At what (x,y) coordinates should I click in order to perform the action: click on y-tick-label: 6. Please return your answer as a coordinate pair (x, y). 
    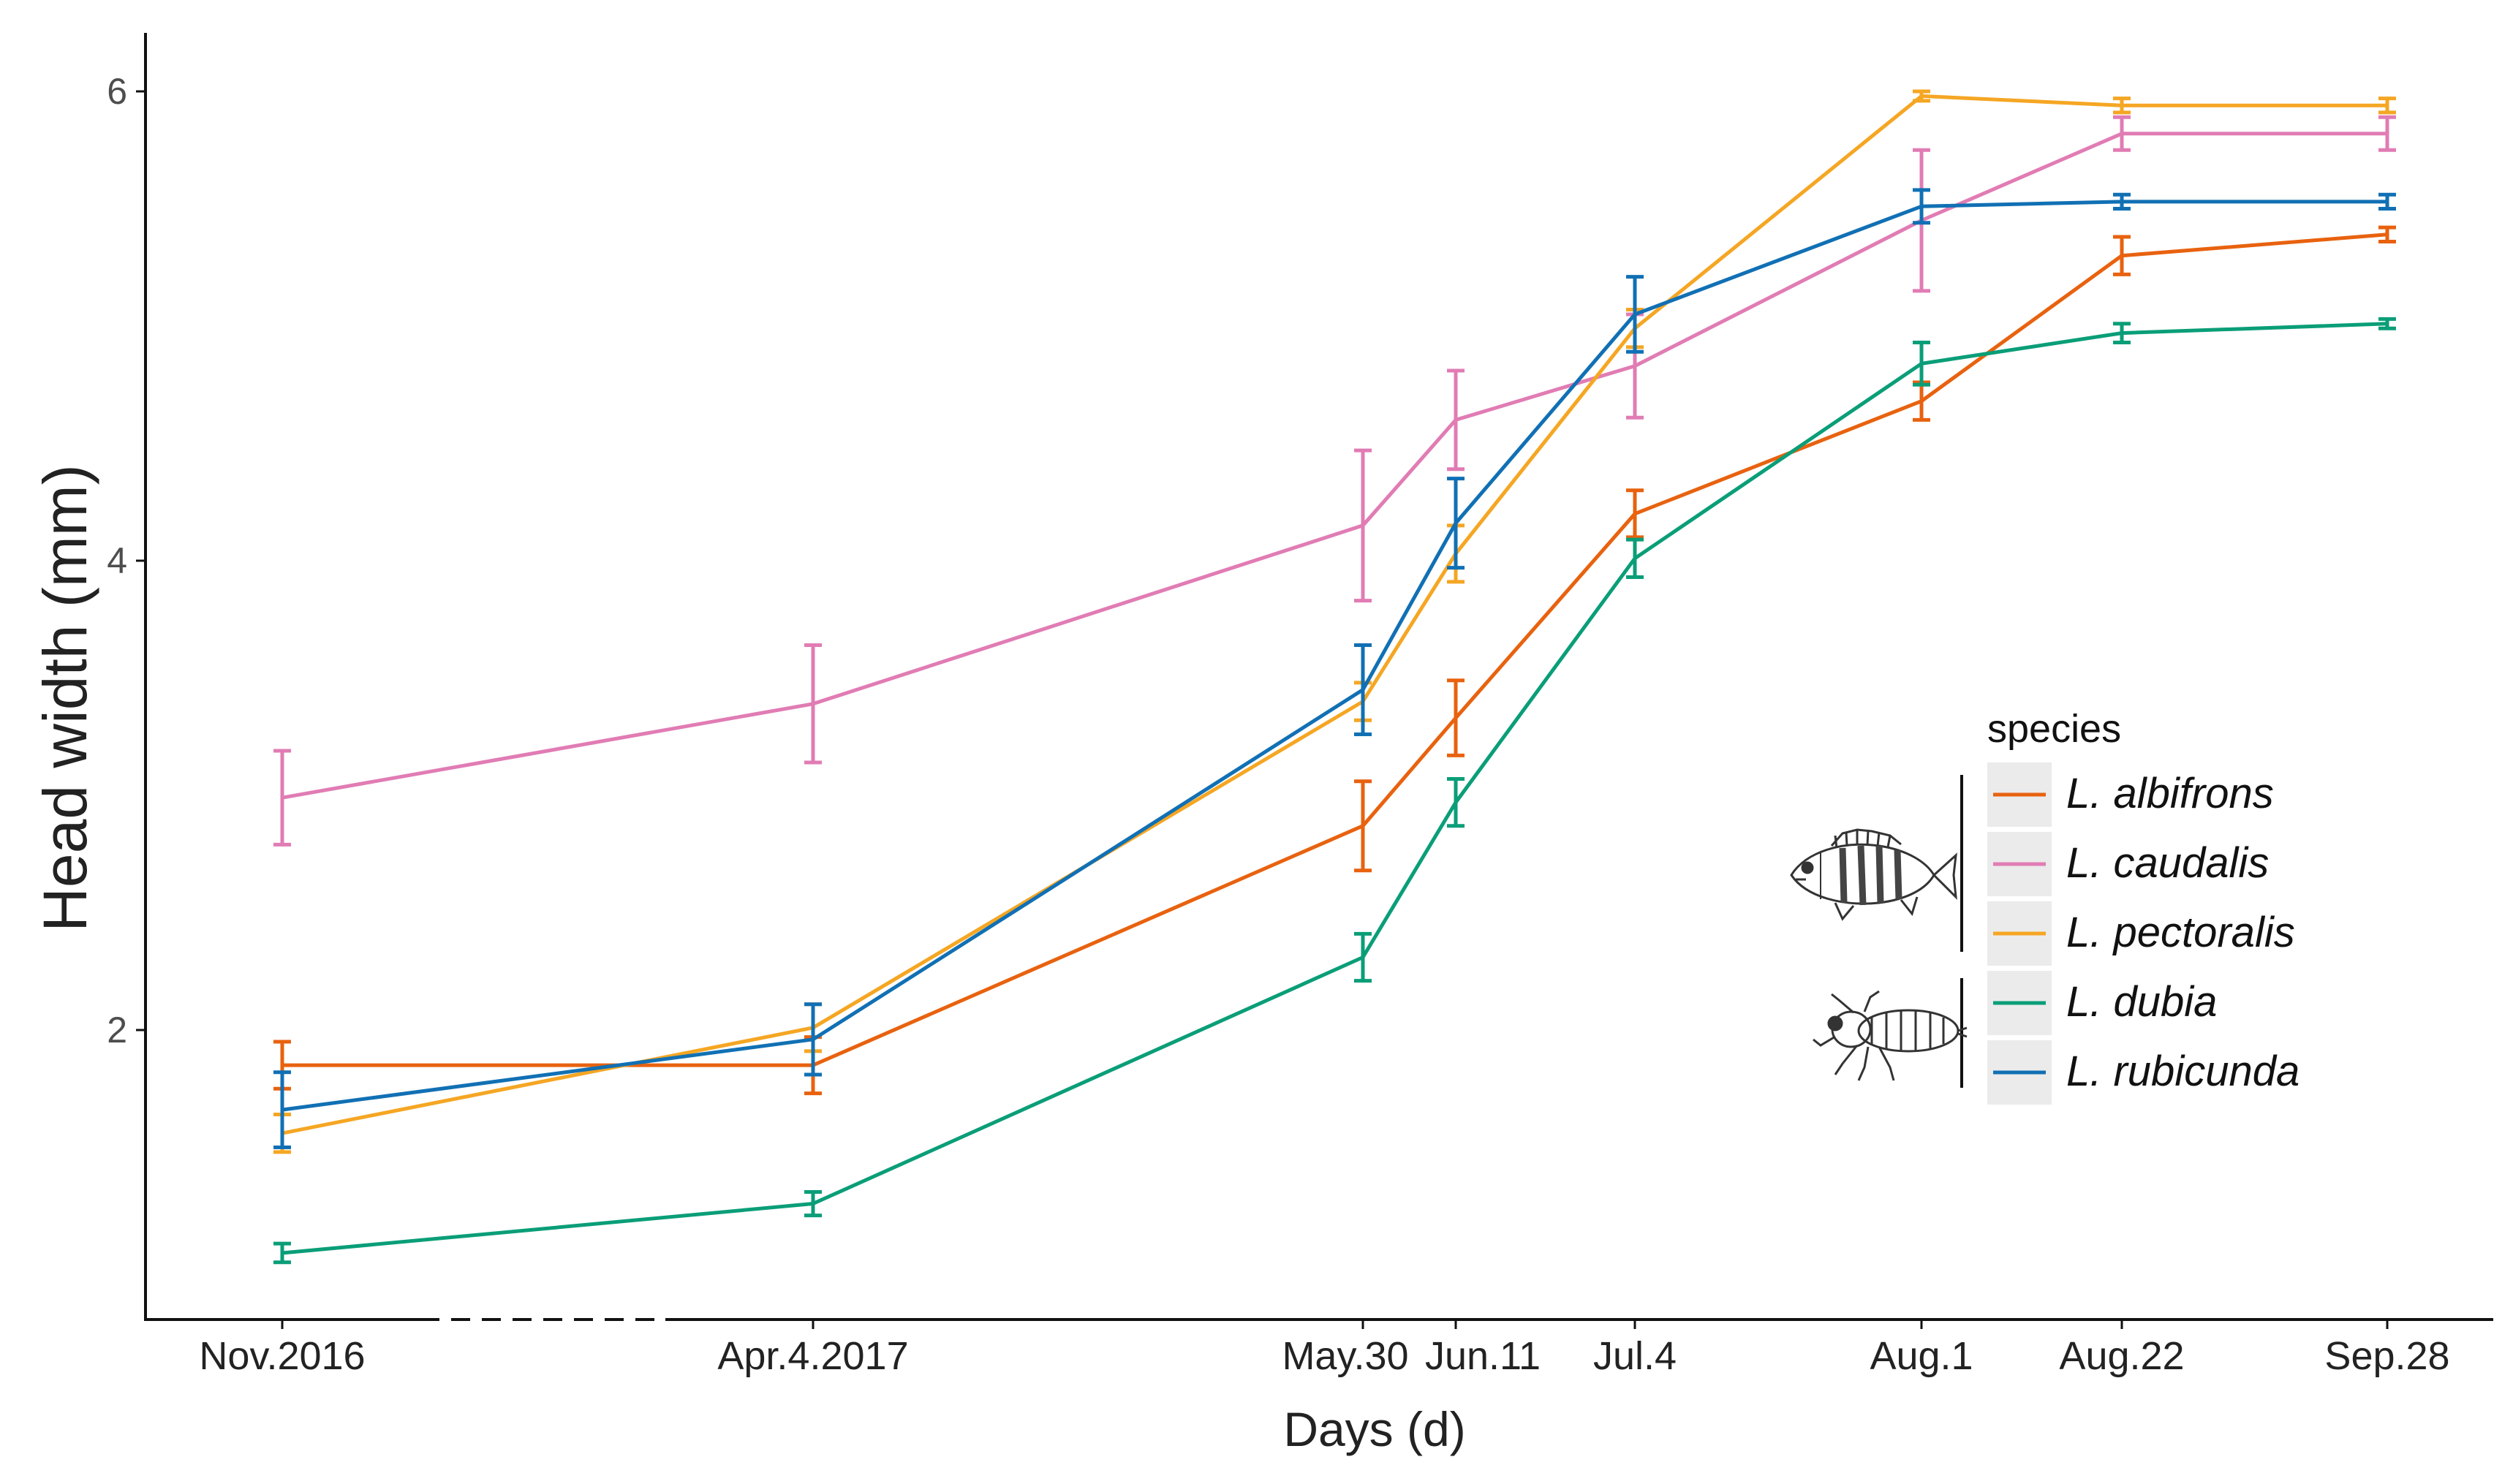
    Looking at the image, I should click on (117, 91).